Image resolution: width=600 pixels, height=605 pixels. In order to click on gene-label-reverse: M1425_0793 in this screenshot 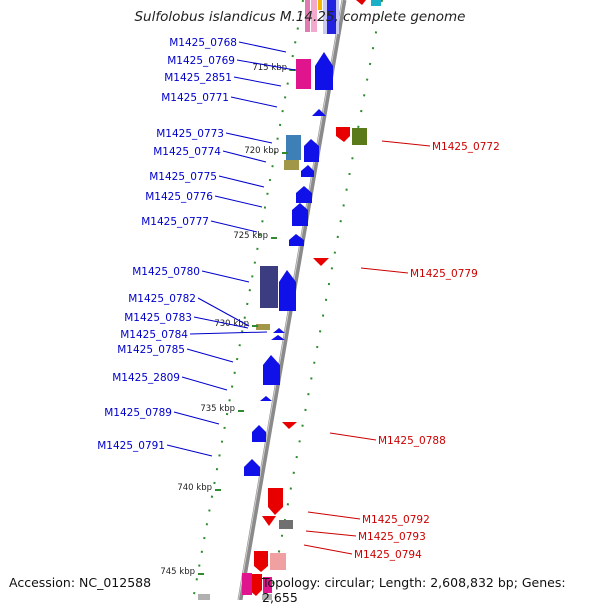, I will do `click(392, 537)`.